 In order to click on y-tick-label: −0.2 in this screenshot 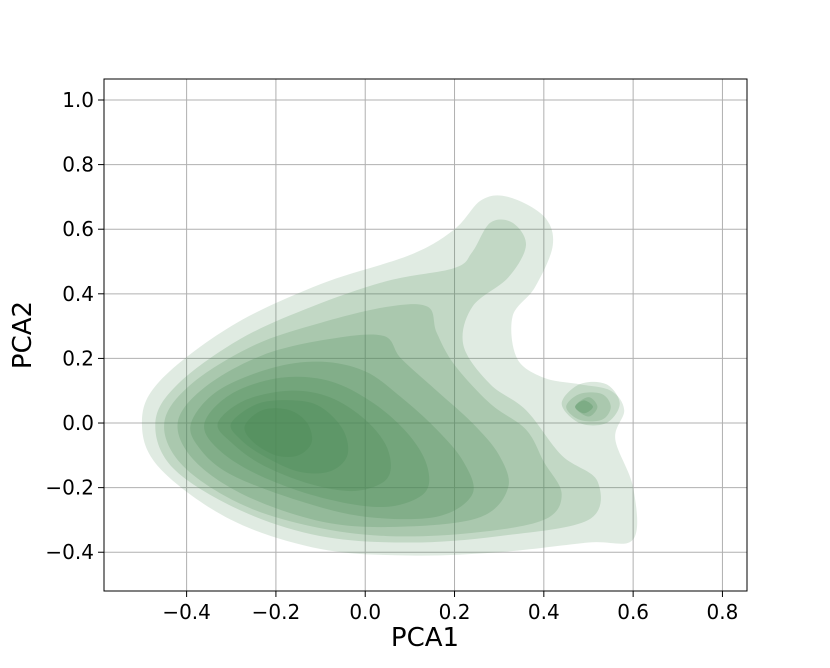, I will do `click(69, 488)`.